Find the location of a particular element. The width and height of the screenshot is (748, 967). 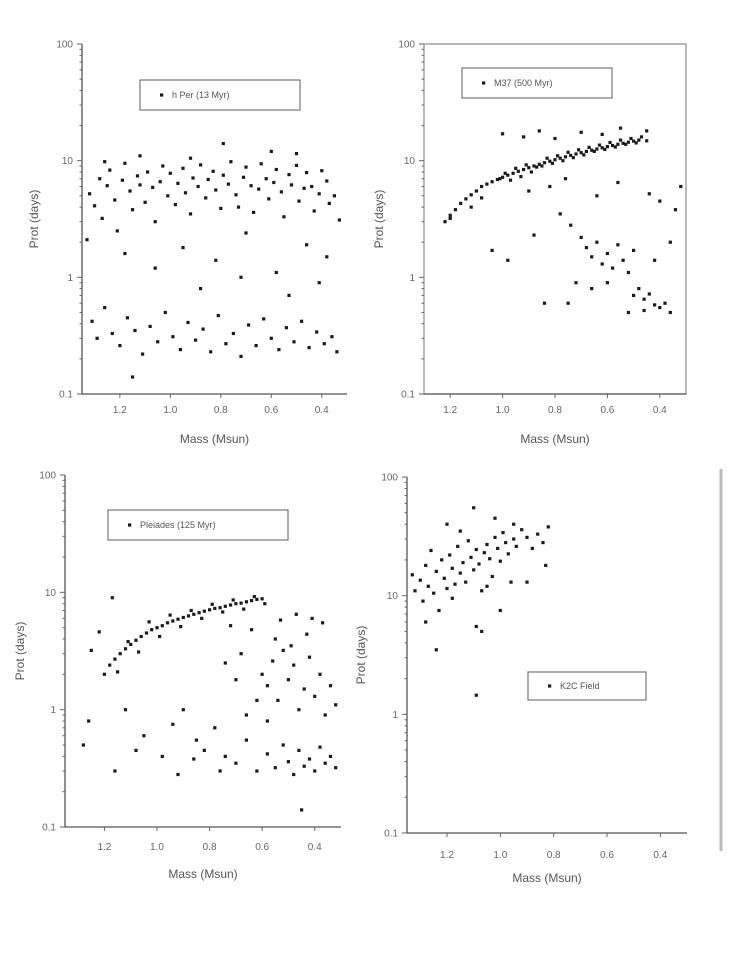

legend: h Per (13 Myr) is located at coordinates (220, 95).